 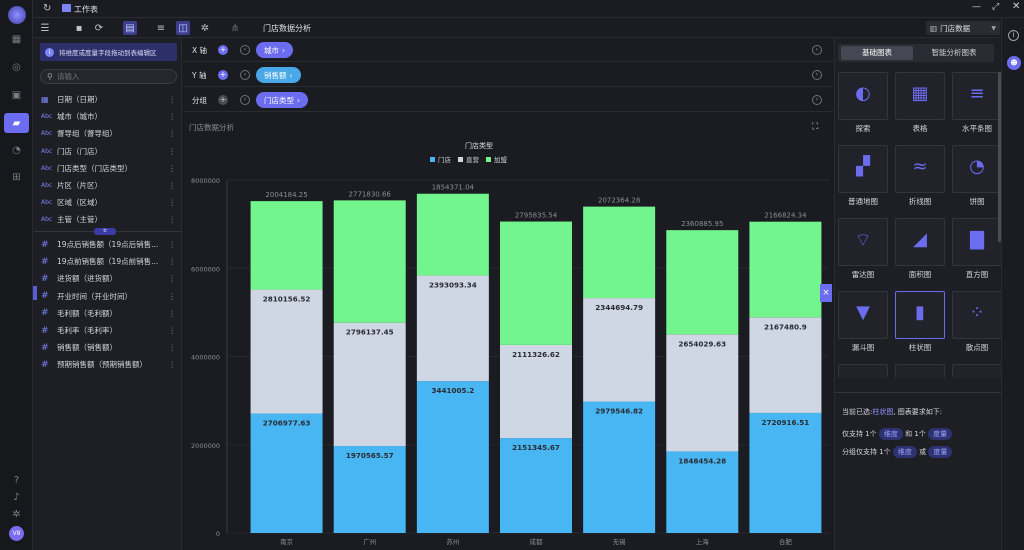 What do you see at coordinates (963, 28) in the screenshot?
I see `dataset-select: ▥ 门店数据 ▼` at bounding box center [963, 28].